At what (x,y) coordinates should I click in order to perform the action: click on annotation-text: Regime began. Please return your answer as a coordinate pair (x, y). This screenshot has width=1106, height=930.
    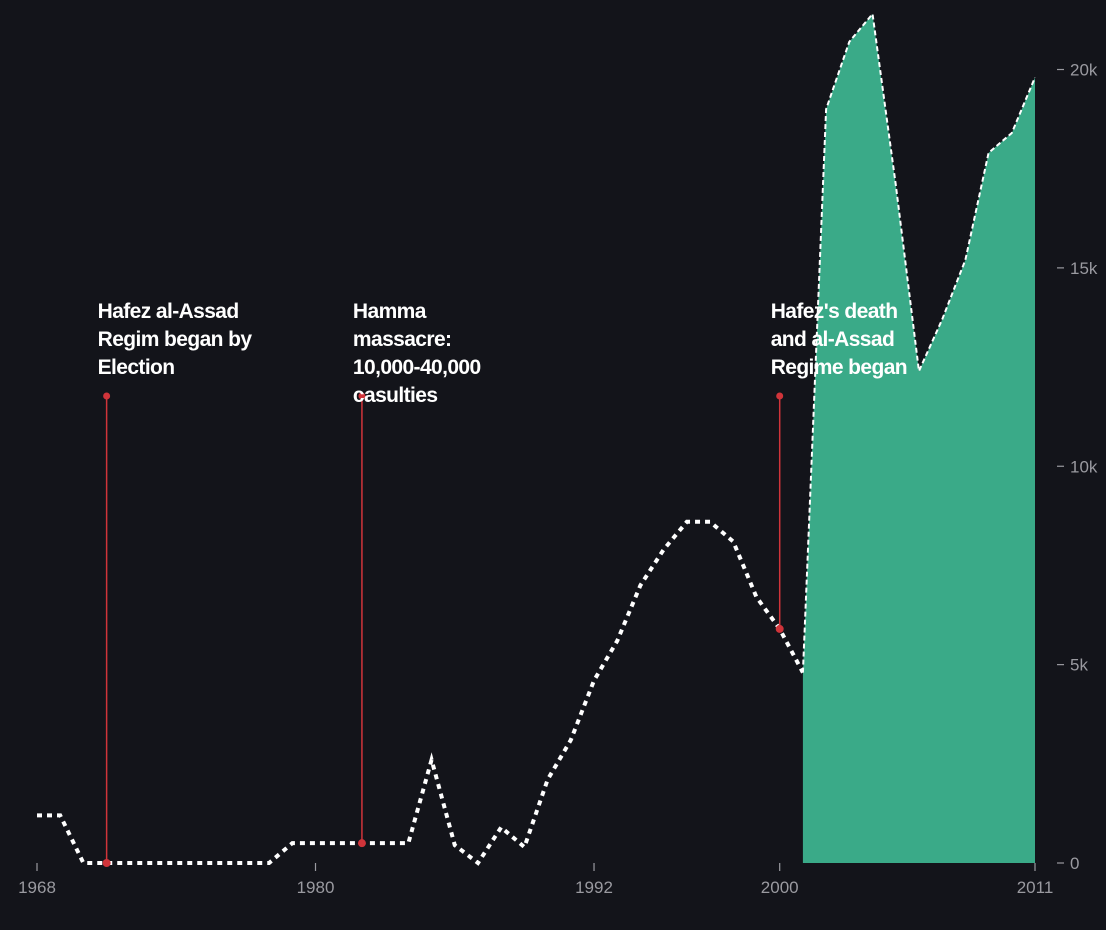
    Looking at the image, I should click on (839, 367).